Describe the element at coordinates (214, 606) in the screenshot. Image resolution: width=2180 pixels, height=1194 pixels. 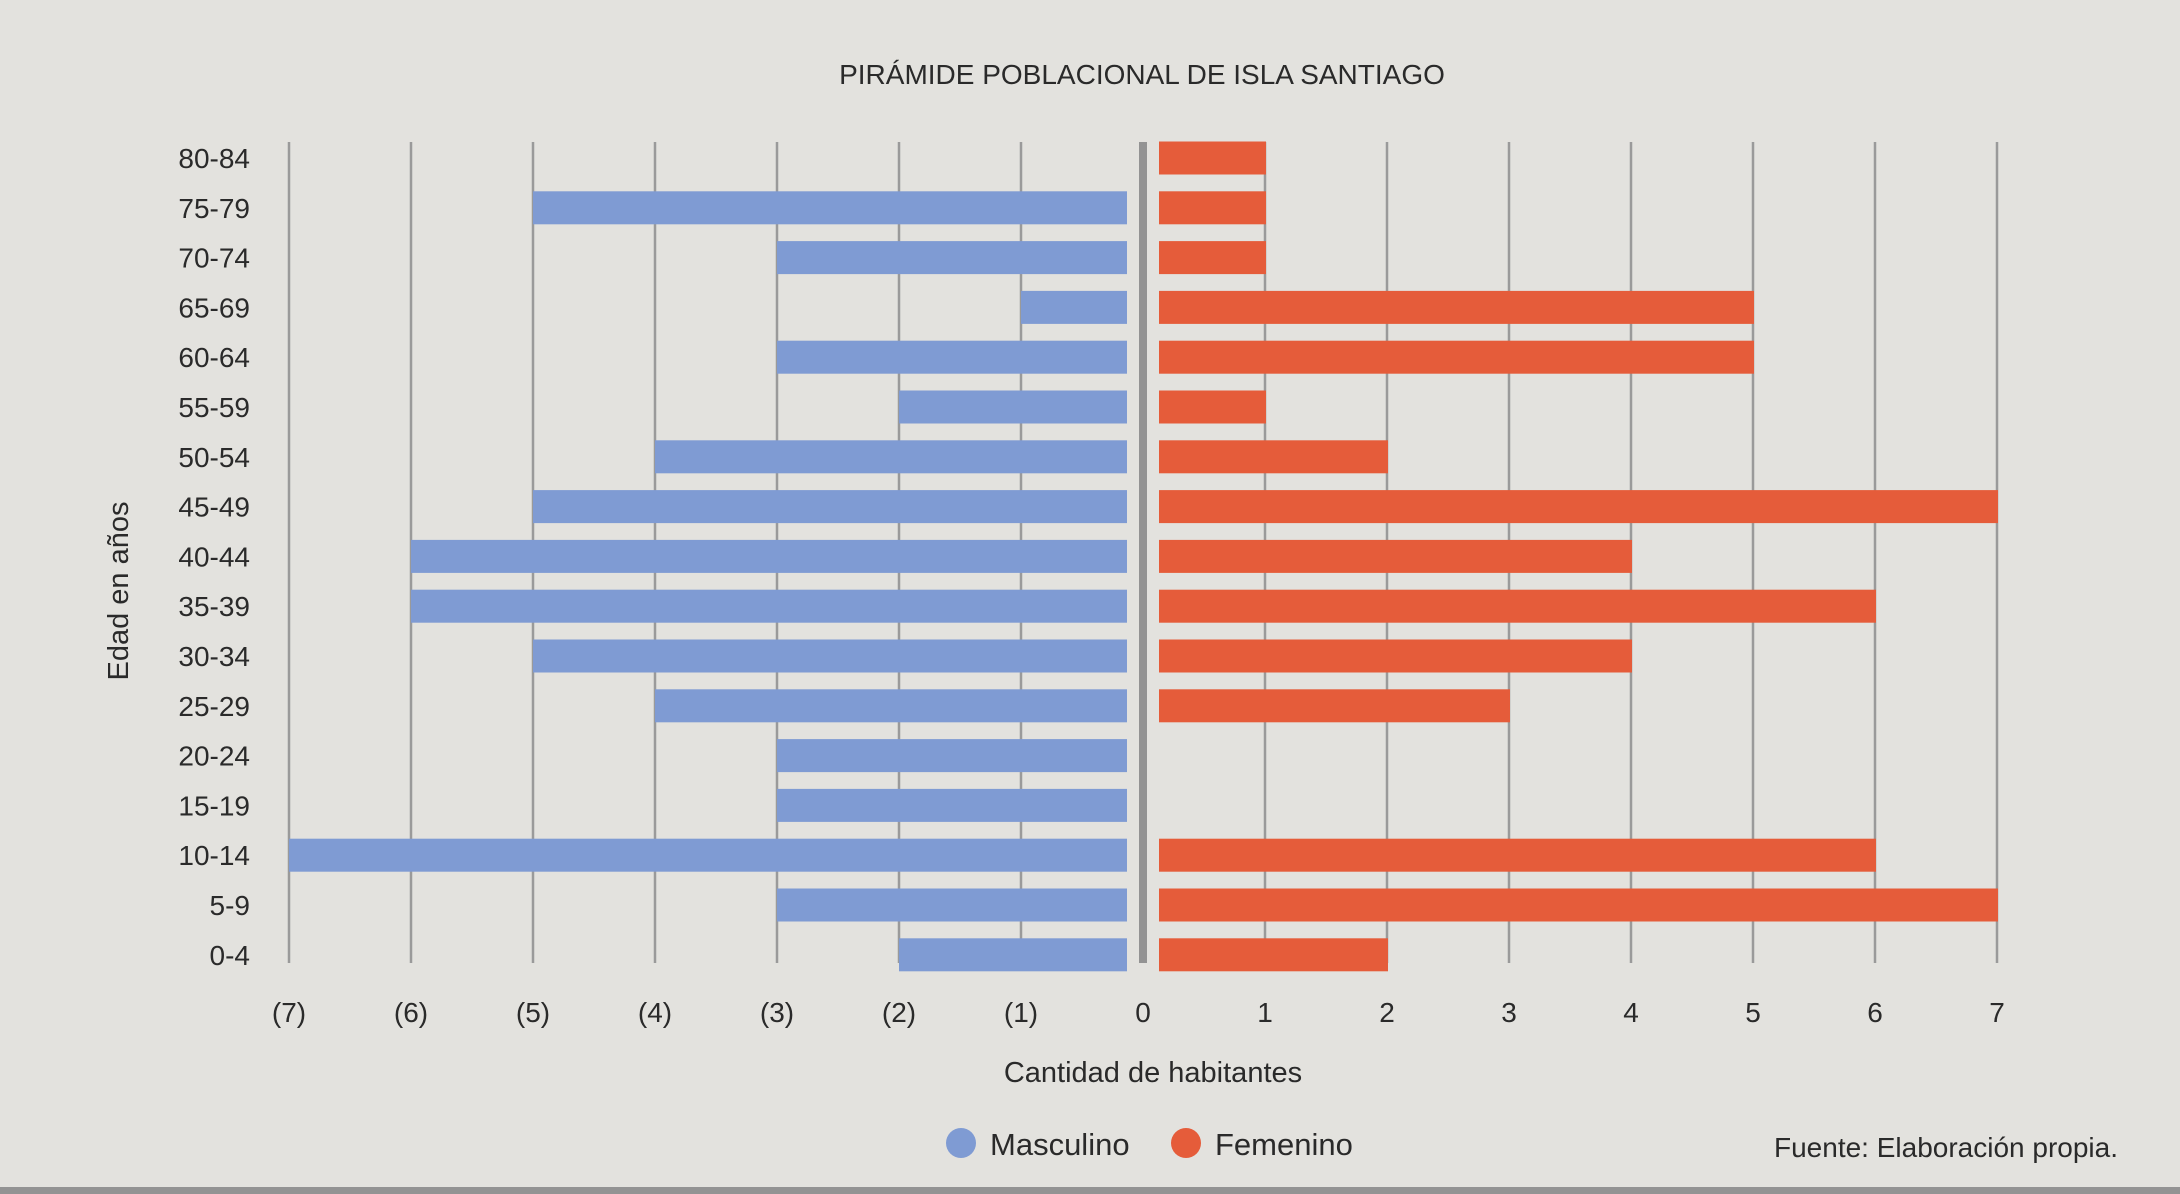
I see `y-tick-label: 35-39` at that location.